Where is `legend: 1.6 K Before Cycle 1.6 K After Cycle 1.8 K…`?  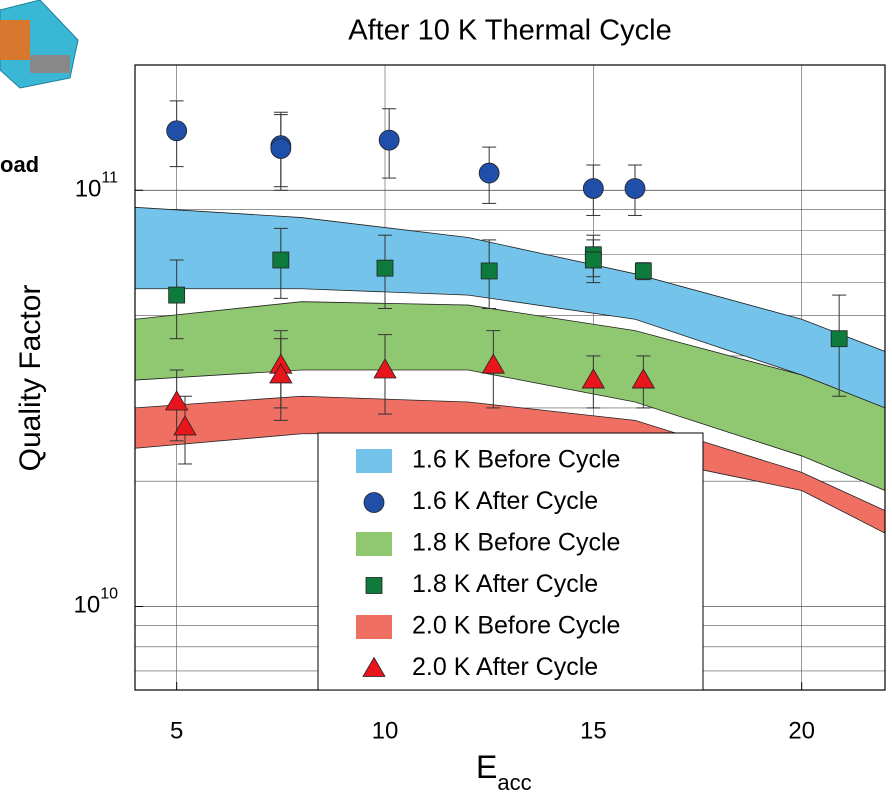
legend: 1.6 K Before Cycle 1.6 K After Cycle 1.8 K… is located at coordinates (510, 561).